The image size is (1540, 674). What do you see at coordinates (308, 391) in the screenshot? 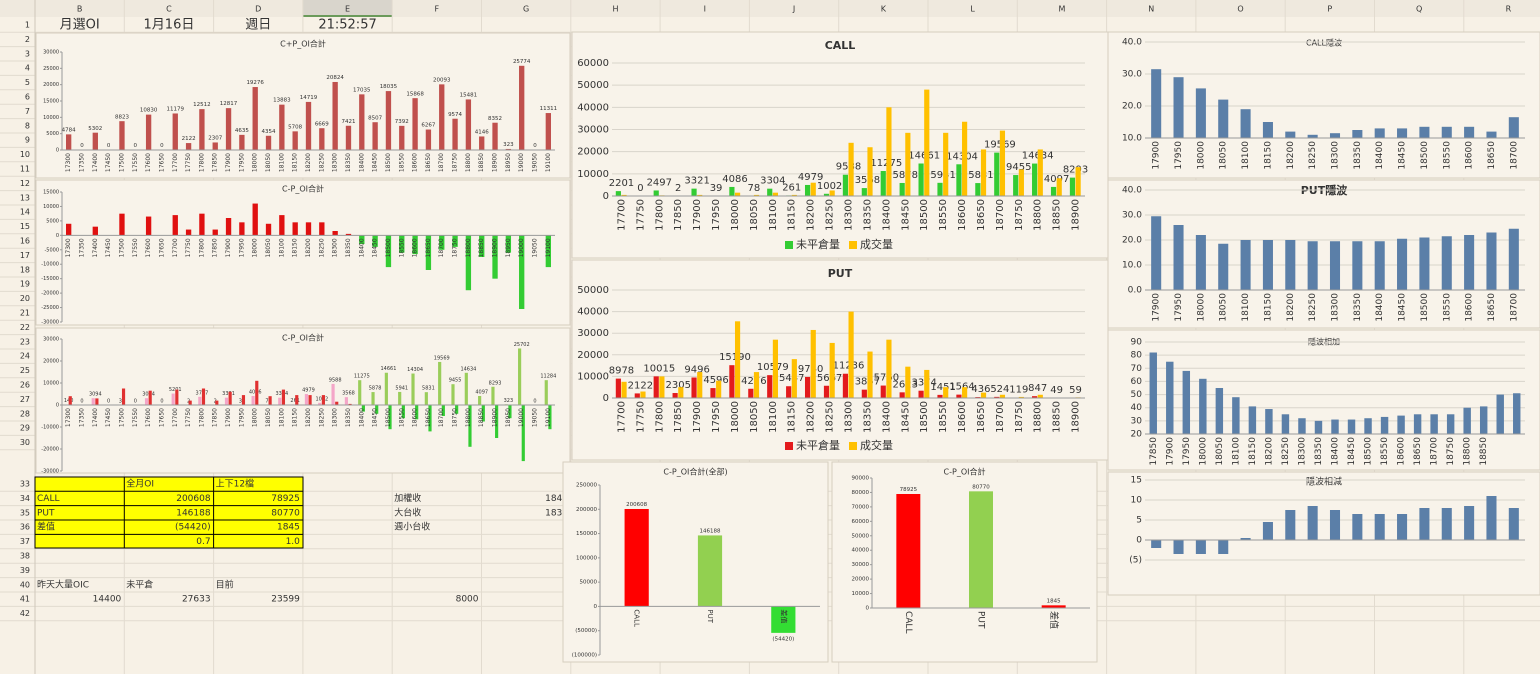
I see `data-label: 4979` at bounding box center [308, 391].